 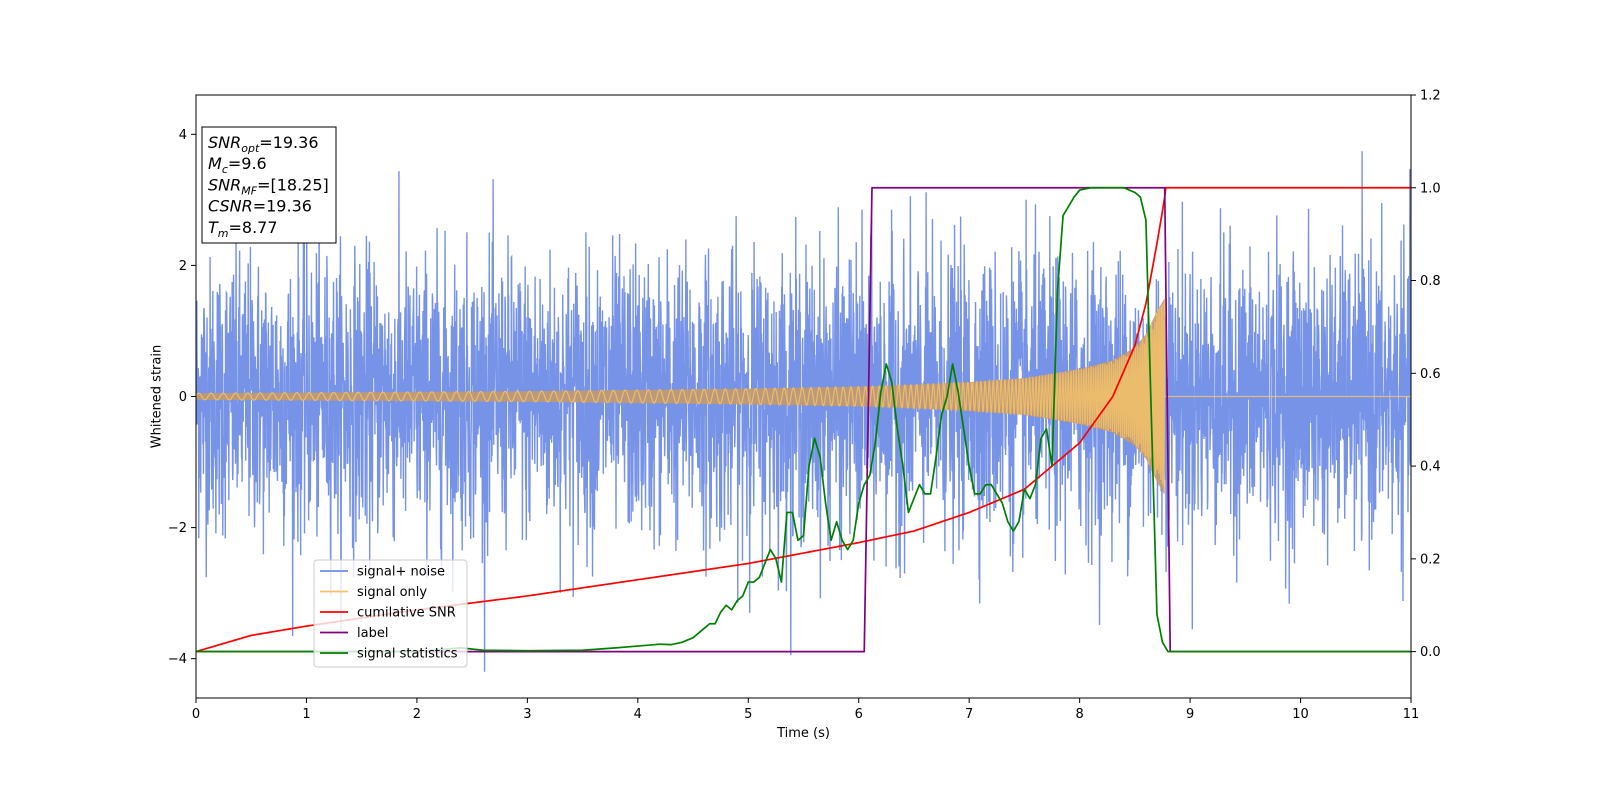 I want to click on legend-frame, so click(x=390, y=613).